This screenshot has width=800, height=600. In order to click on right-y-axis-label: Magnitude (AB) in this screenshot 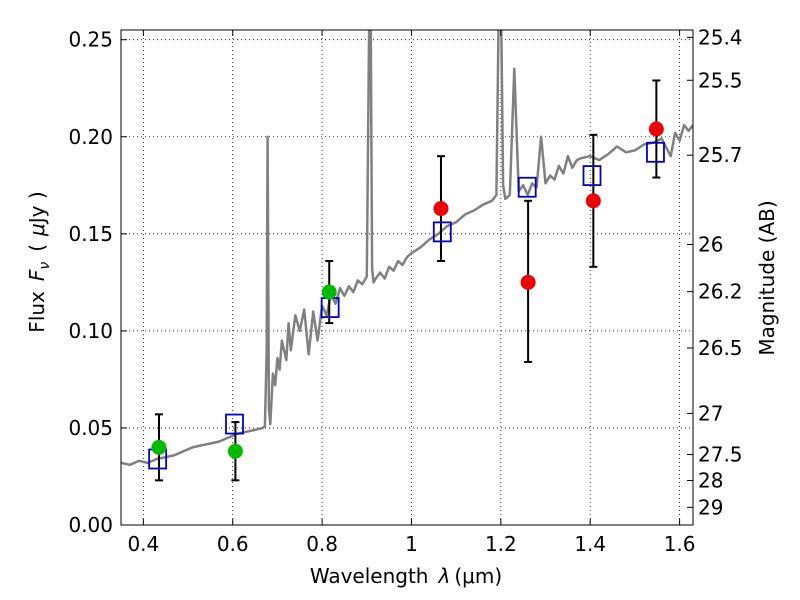, I will do `click(767, 277)`.